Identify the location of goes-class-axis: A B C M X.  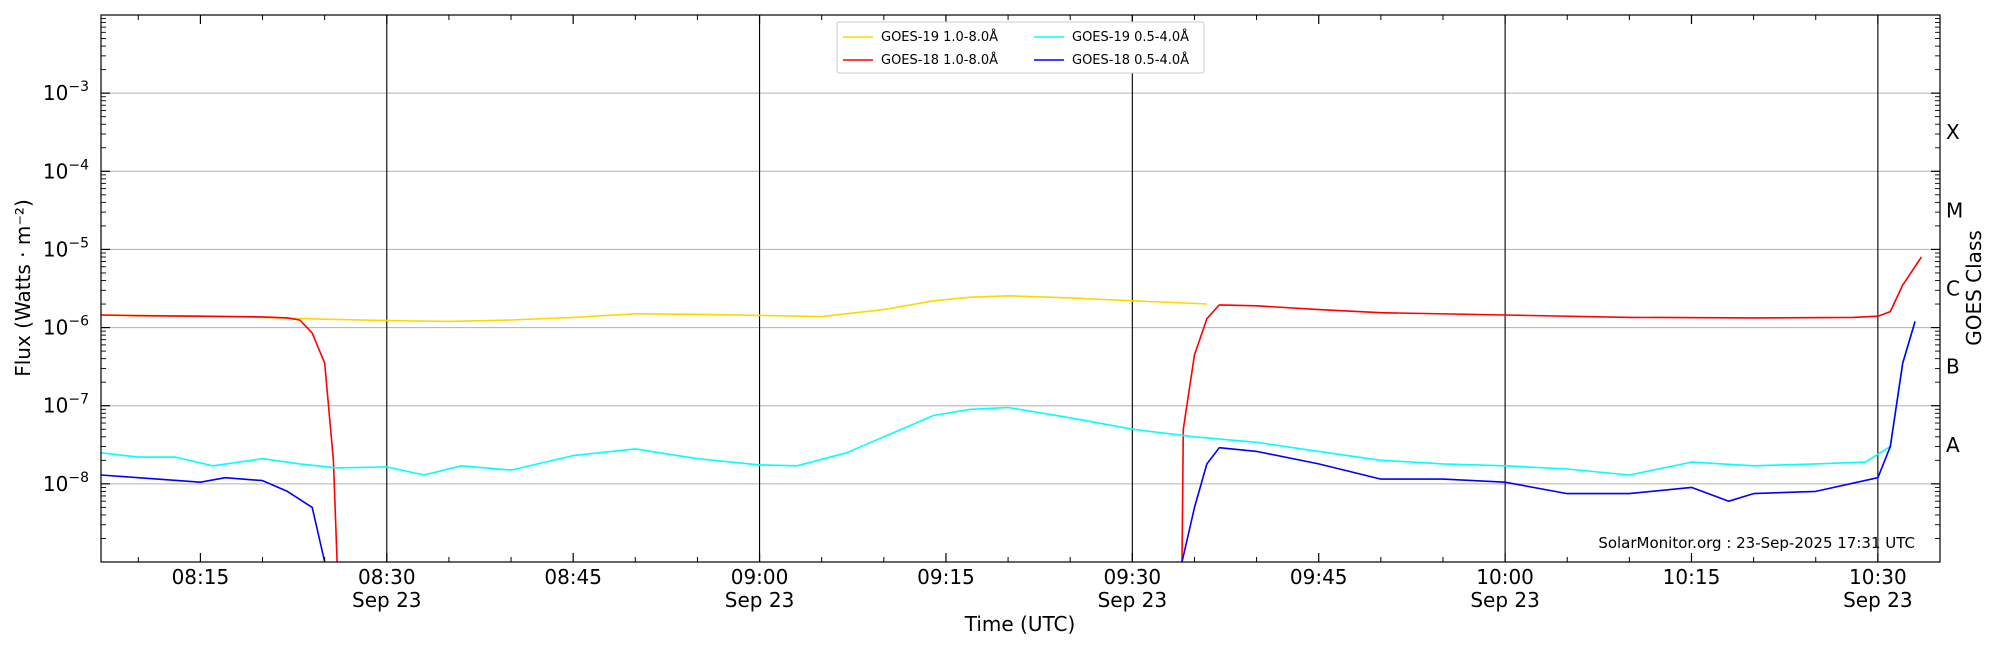
(1954, 288).